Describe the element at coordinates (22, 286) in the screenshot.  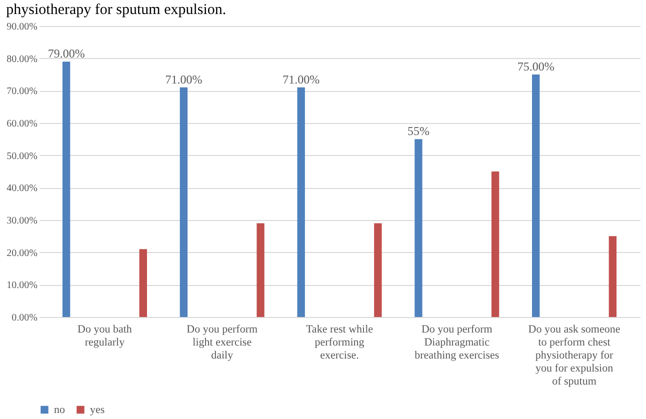
I see `y-tick-label: 10.00%` at that location.